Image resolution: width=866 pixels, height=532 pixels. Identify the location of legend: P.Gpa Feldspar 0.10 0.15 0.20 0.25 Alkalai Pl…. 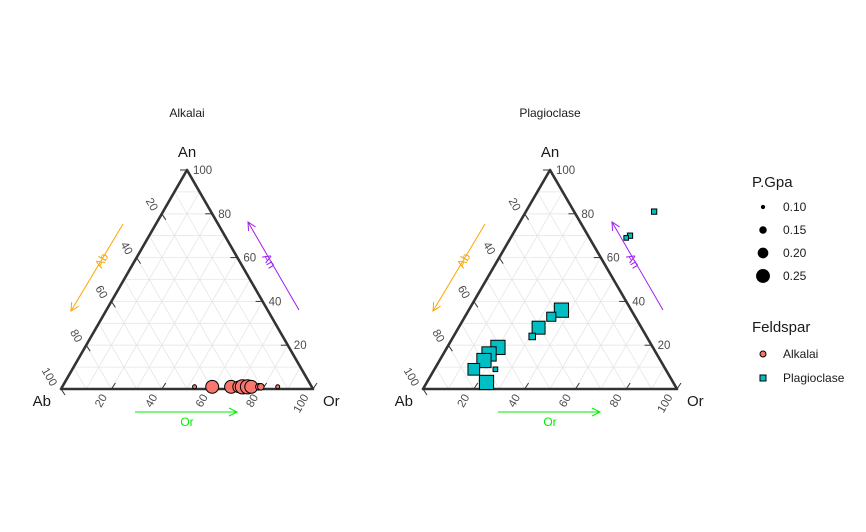
(798, 279).